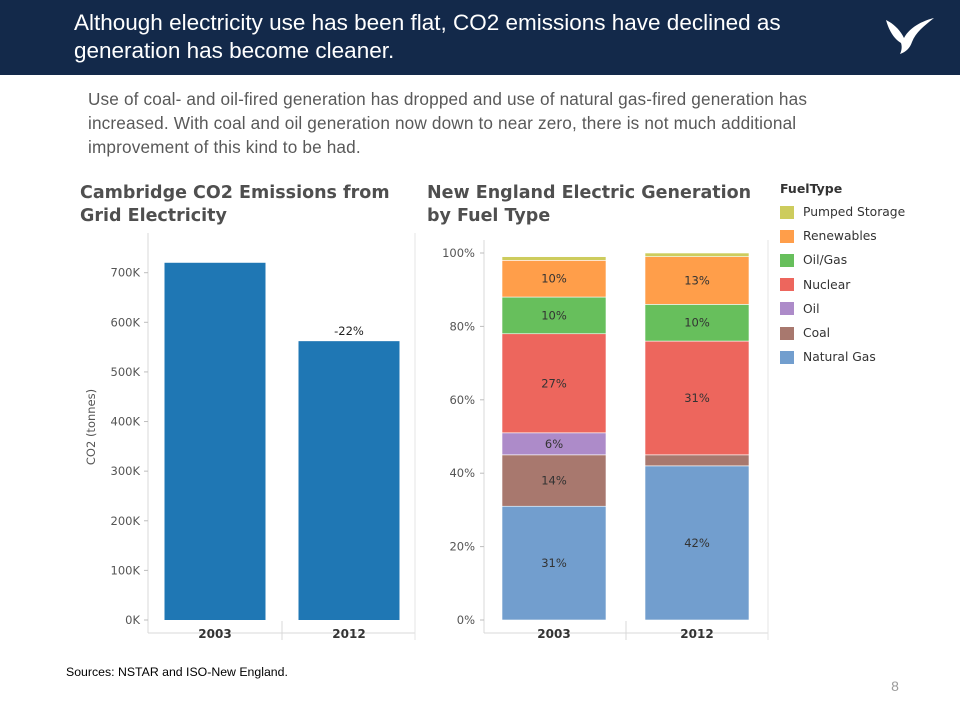  I want to click on legend-label: Nuclear, so click(827, 284).